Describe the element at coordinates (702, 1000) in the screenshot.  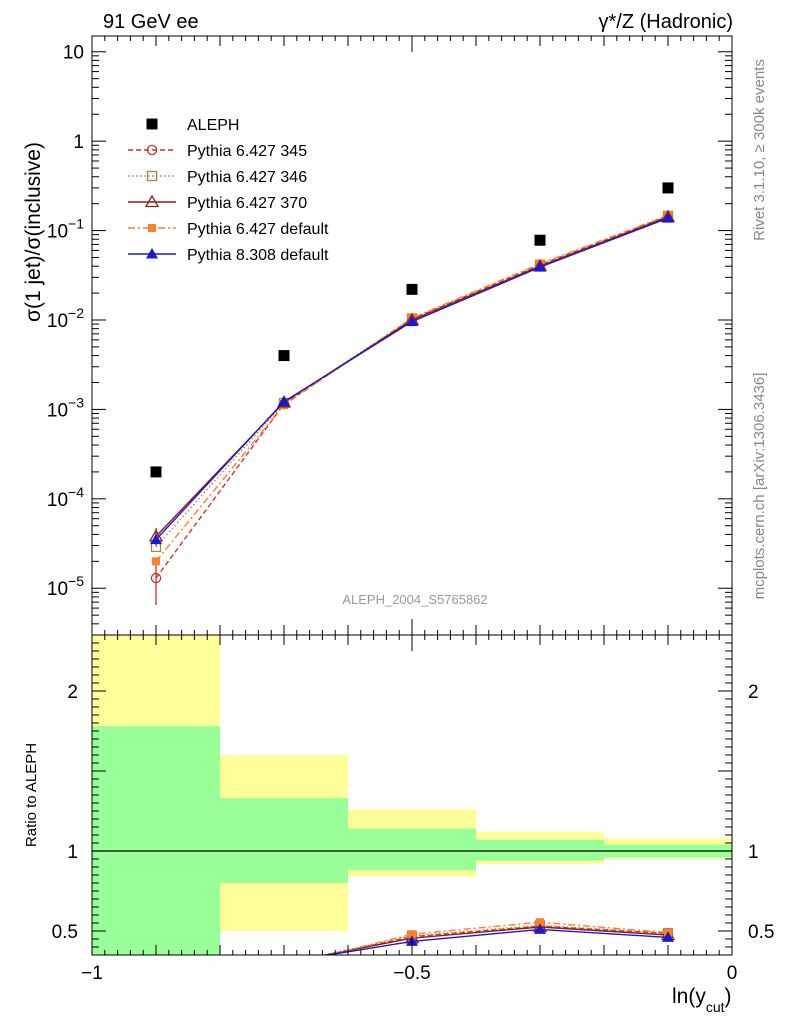
I see `x-axis-label: ln(ycut)` at that location.